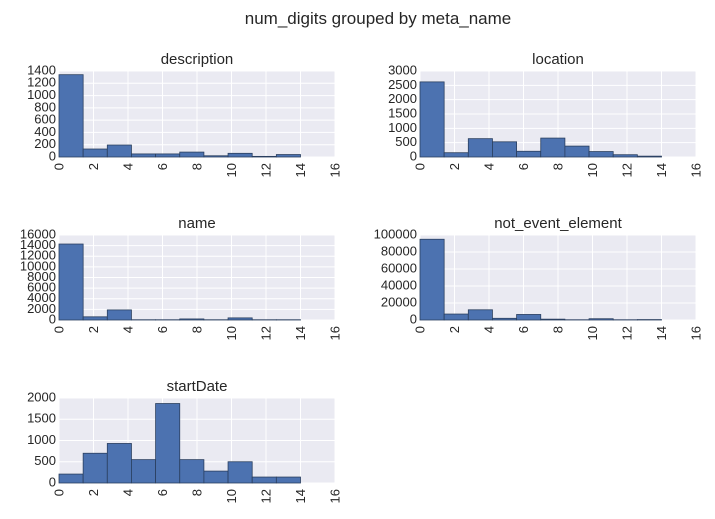 The width and height of the screenshot is (715, 519). What do you see at coordinates (197, 386) in the screenshot?
I see `subplot-title: startDate` at bounding box center [197, 386].